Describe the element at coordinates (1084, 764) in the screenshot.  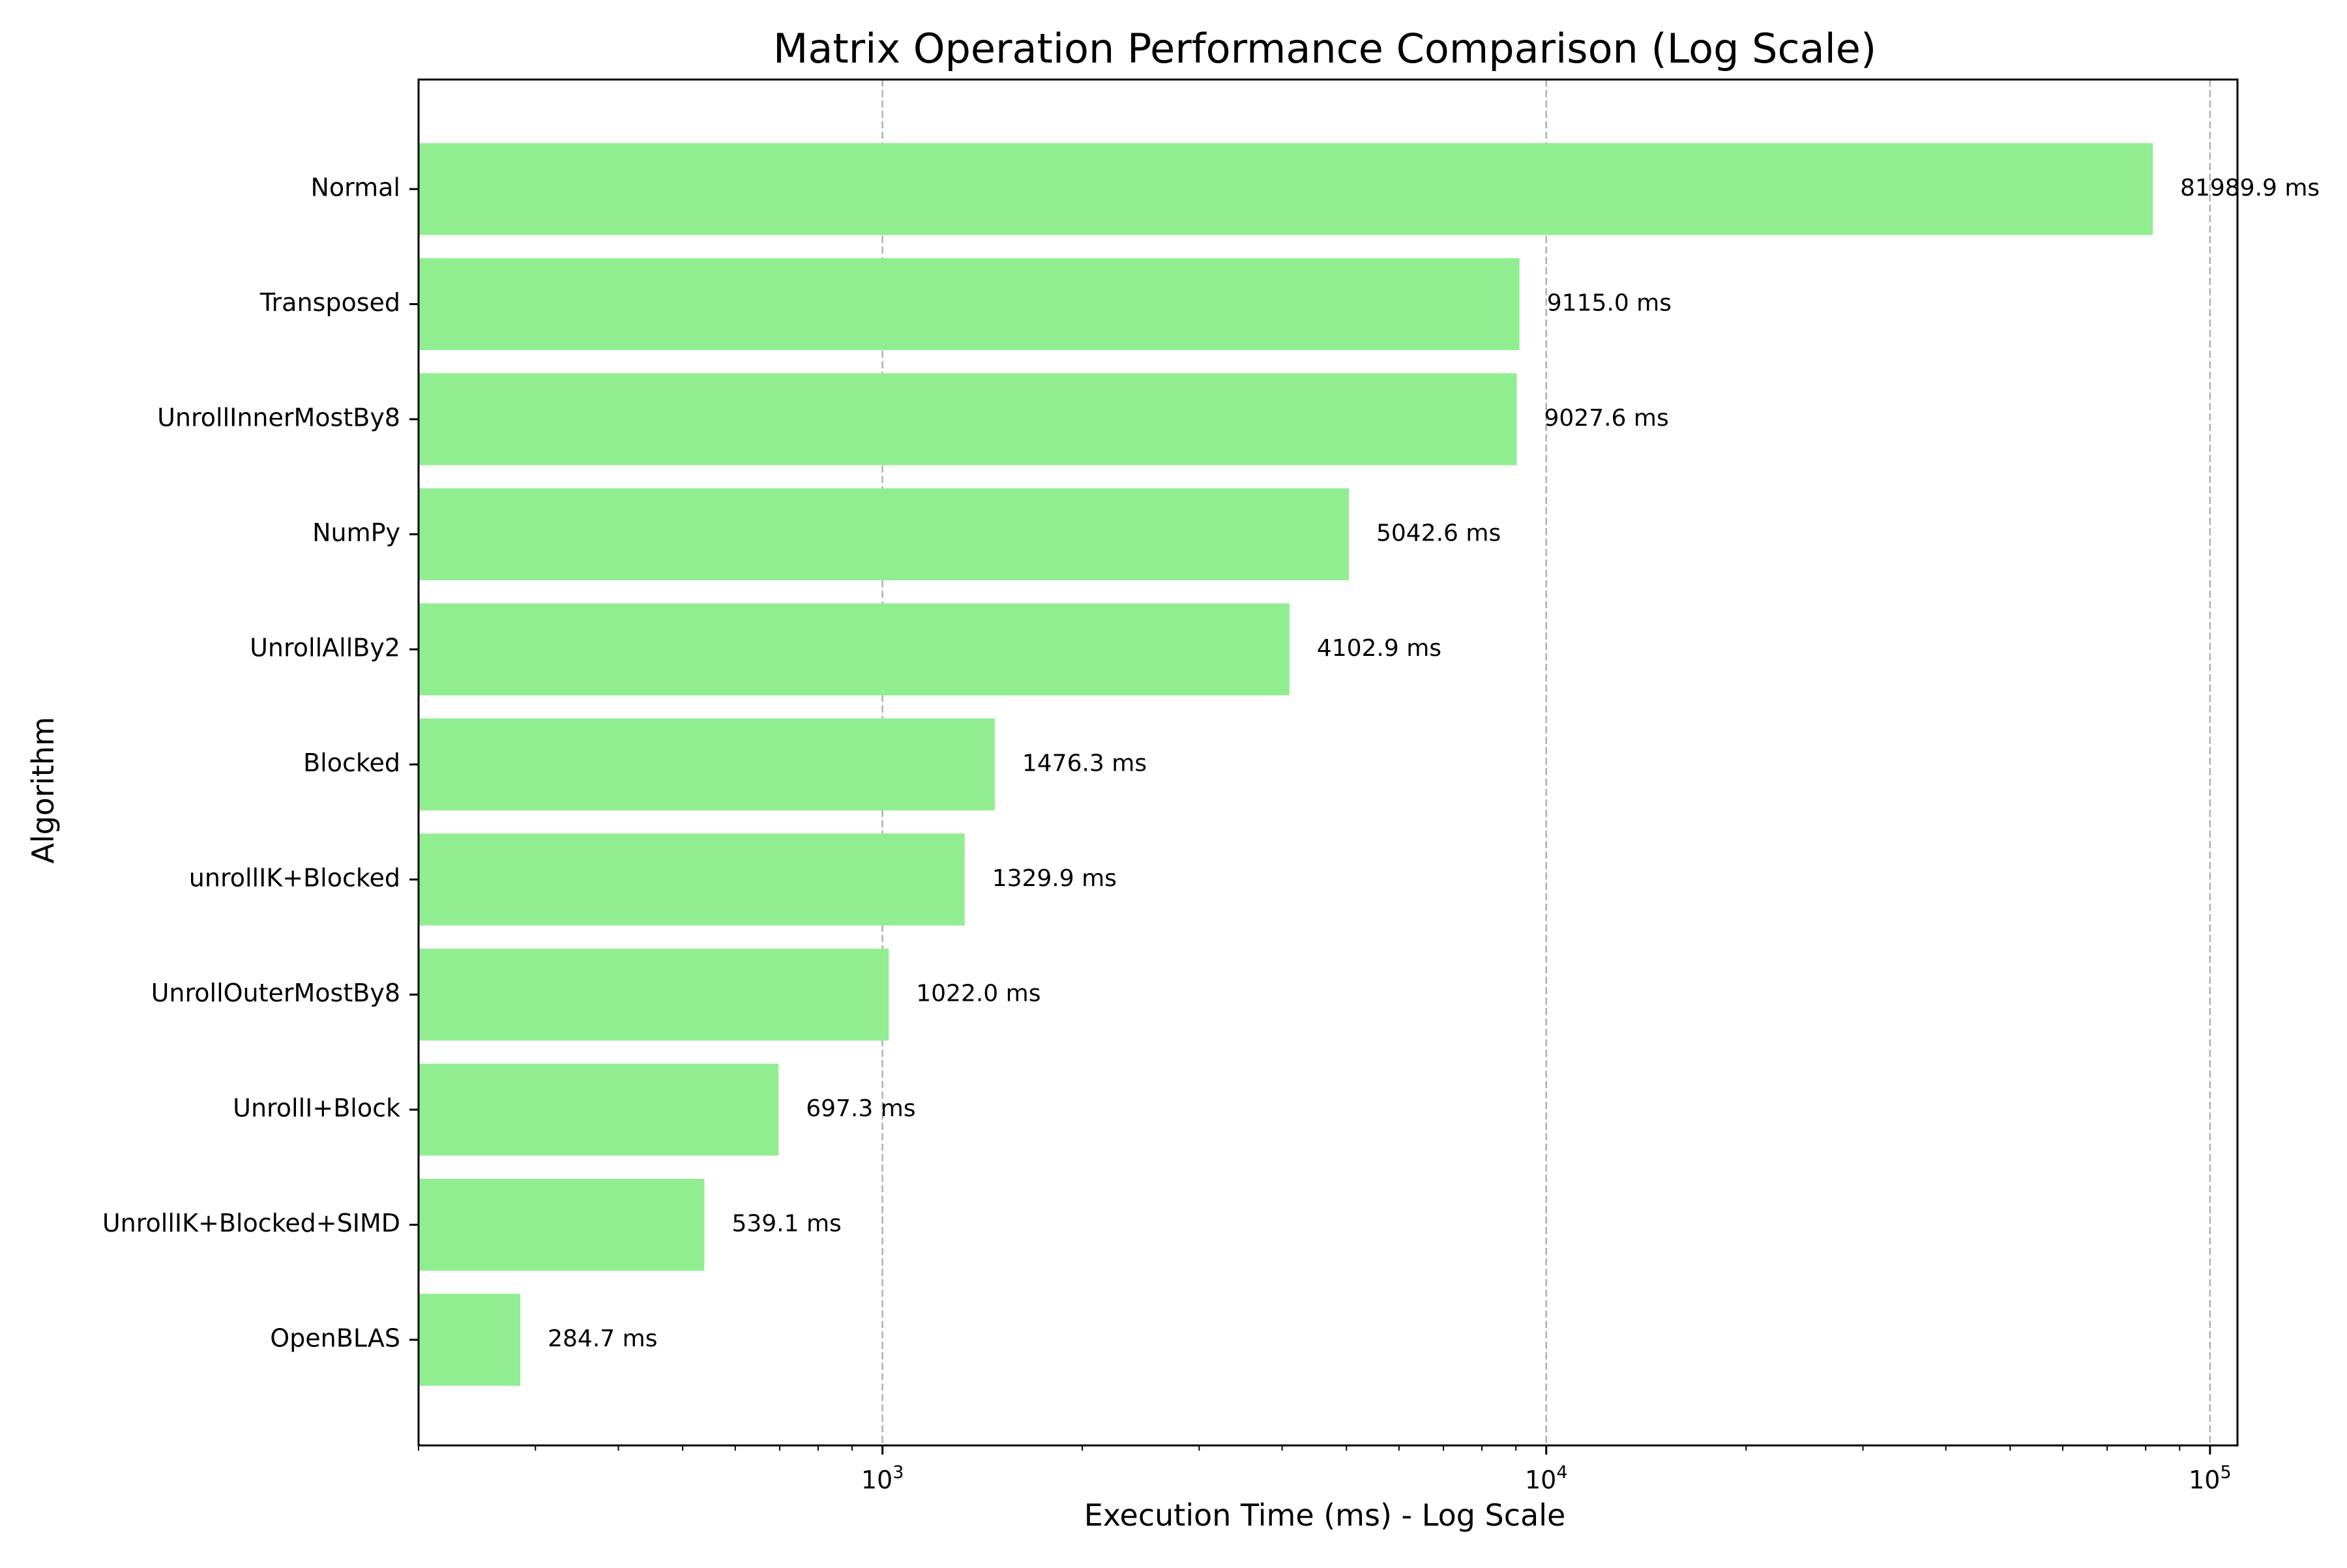
I see `data-label: 1476.3 ms` at that location.